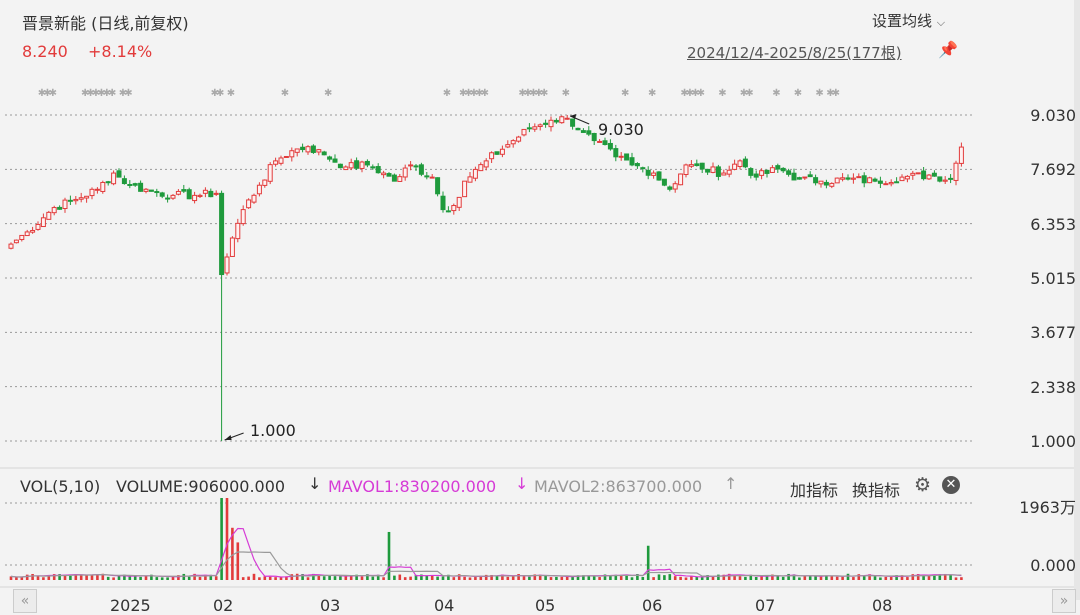 This screenshot has height=615, width=1080. What do you see at coordinates (1064, 601) in the screenshot?
I see `scroll-right-button: »` at bounding box center [1064, 601].